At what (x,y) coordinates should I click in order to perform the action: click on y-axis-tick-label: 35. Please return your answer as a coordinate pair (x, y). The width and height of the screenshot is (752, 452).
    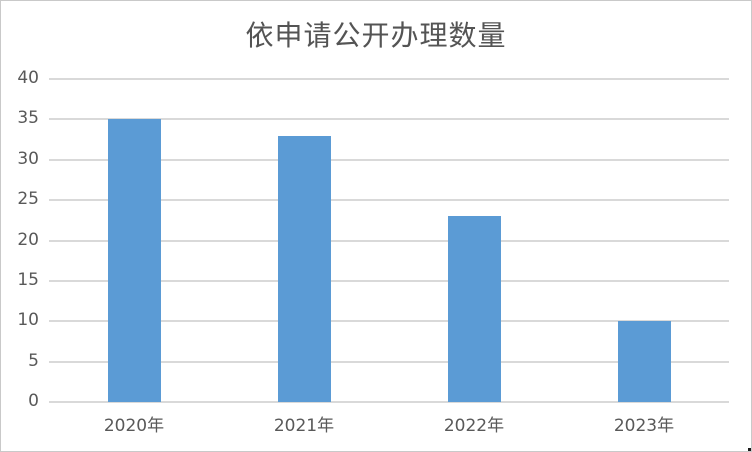
    Looking at the image, I should click on (28, 118).